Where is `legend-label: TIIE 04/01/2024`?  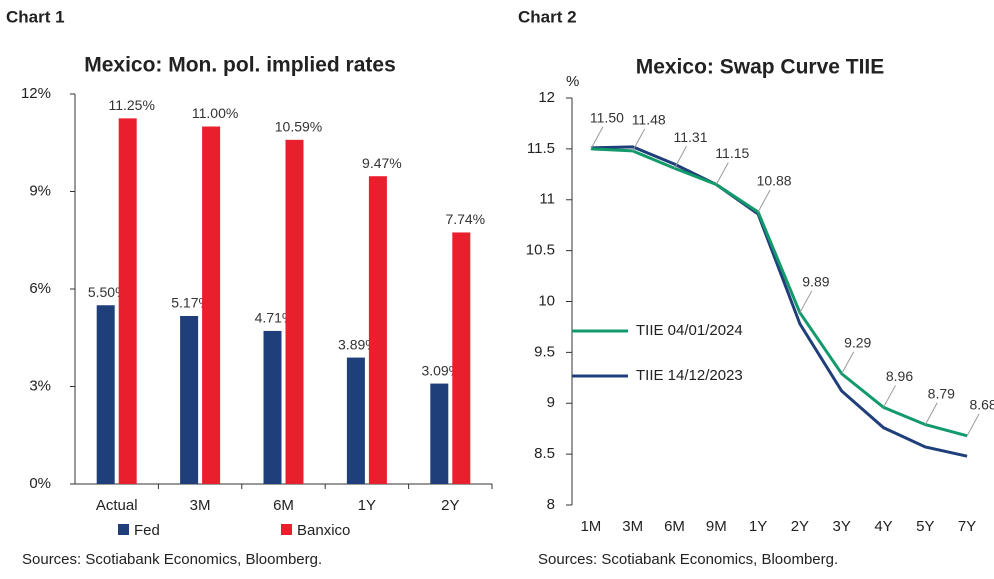
legend-label: TIIE 04/01/2024 is located at coordinates (689, 330).